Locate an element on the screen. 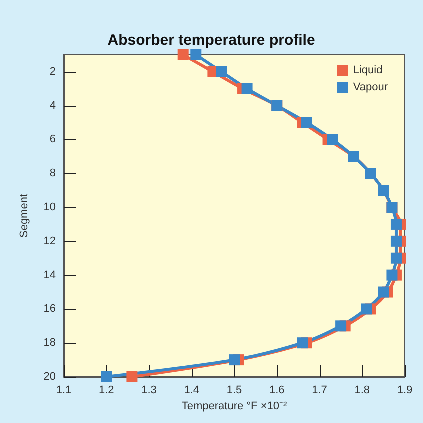 The width and height of the screenshot is (423, 423). x-tick-label: 1.2 is located at coordinates (106, 390).